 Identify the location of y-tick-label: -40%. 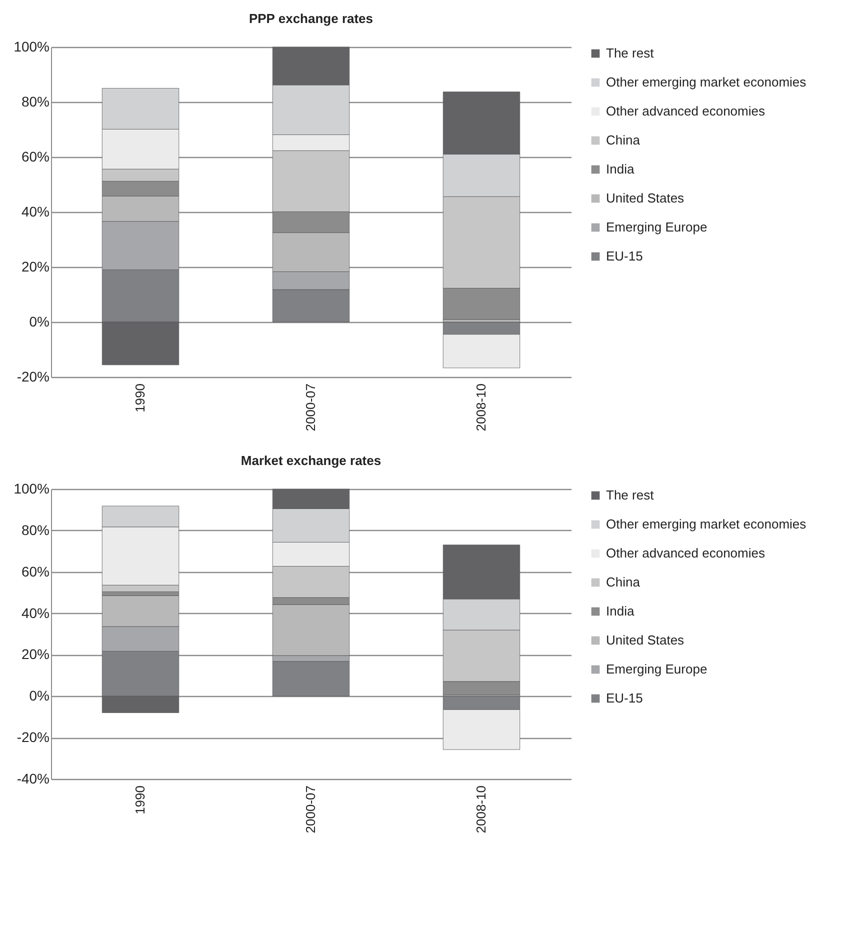
(33, 778).